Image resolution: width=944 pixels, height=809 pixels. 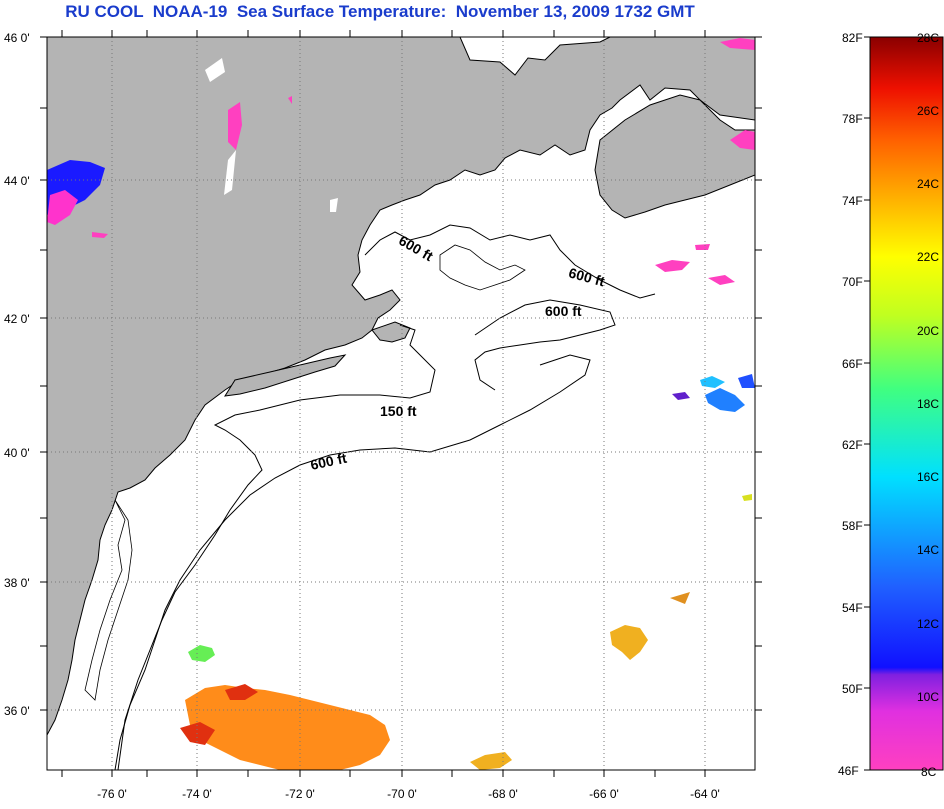 What do you see at coordinates (852, 526) in the screenshot?
I see `colorbar-f-label: 58F` at bounding box center [852, 526].